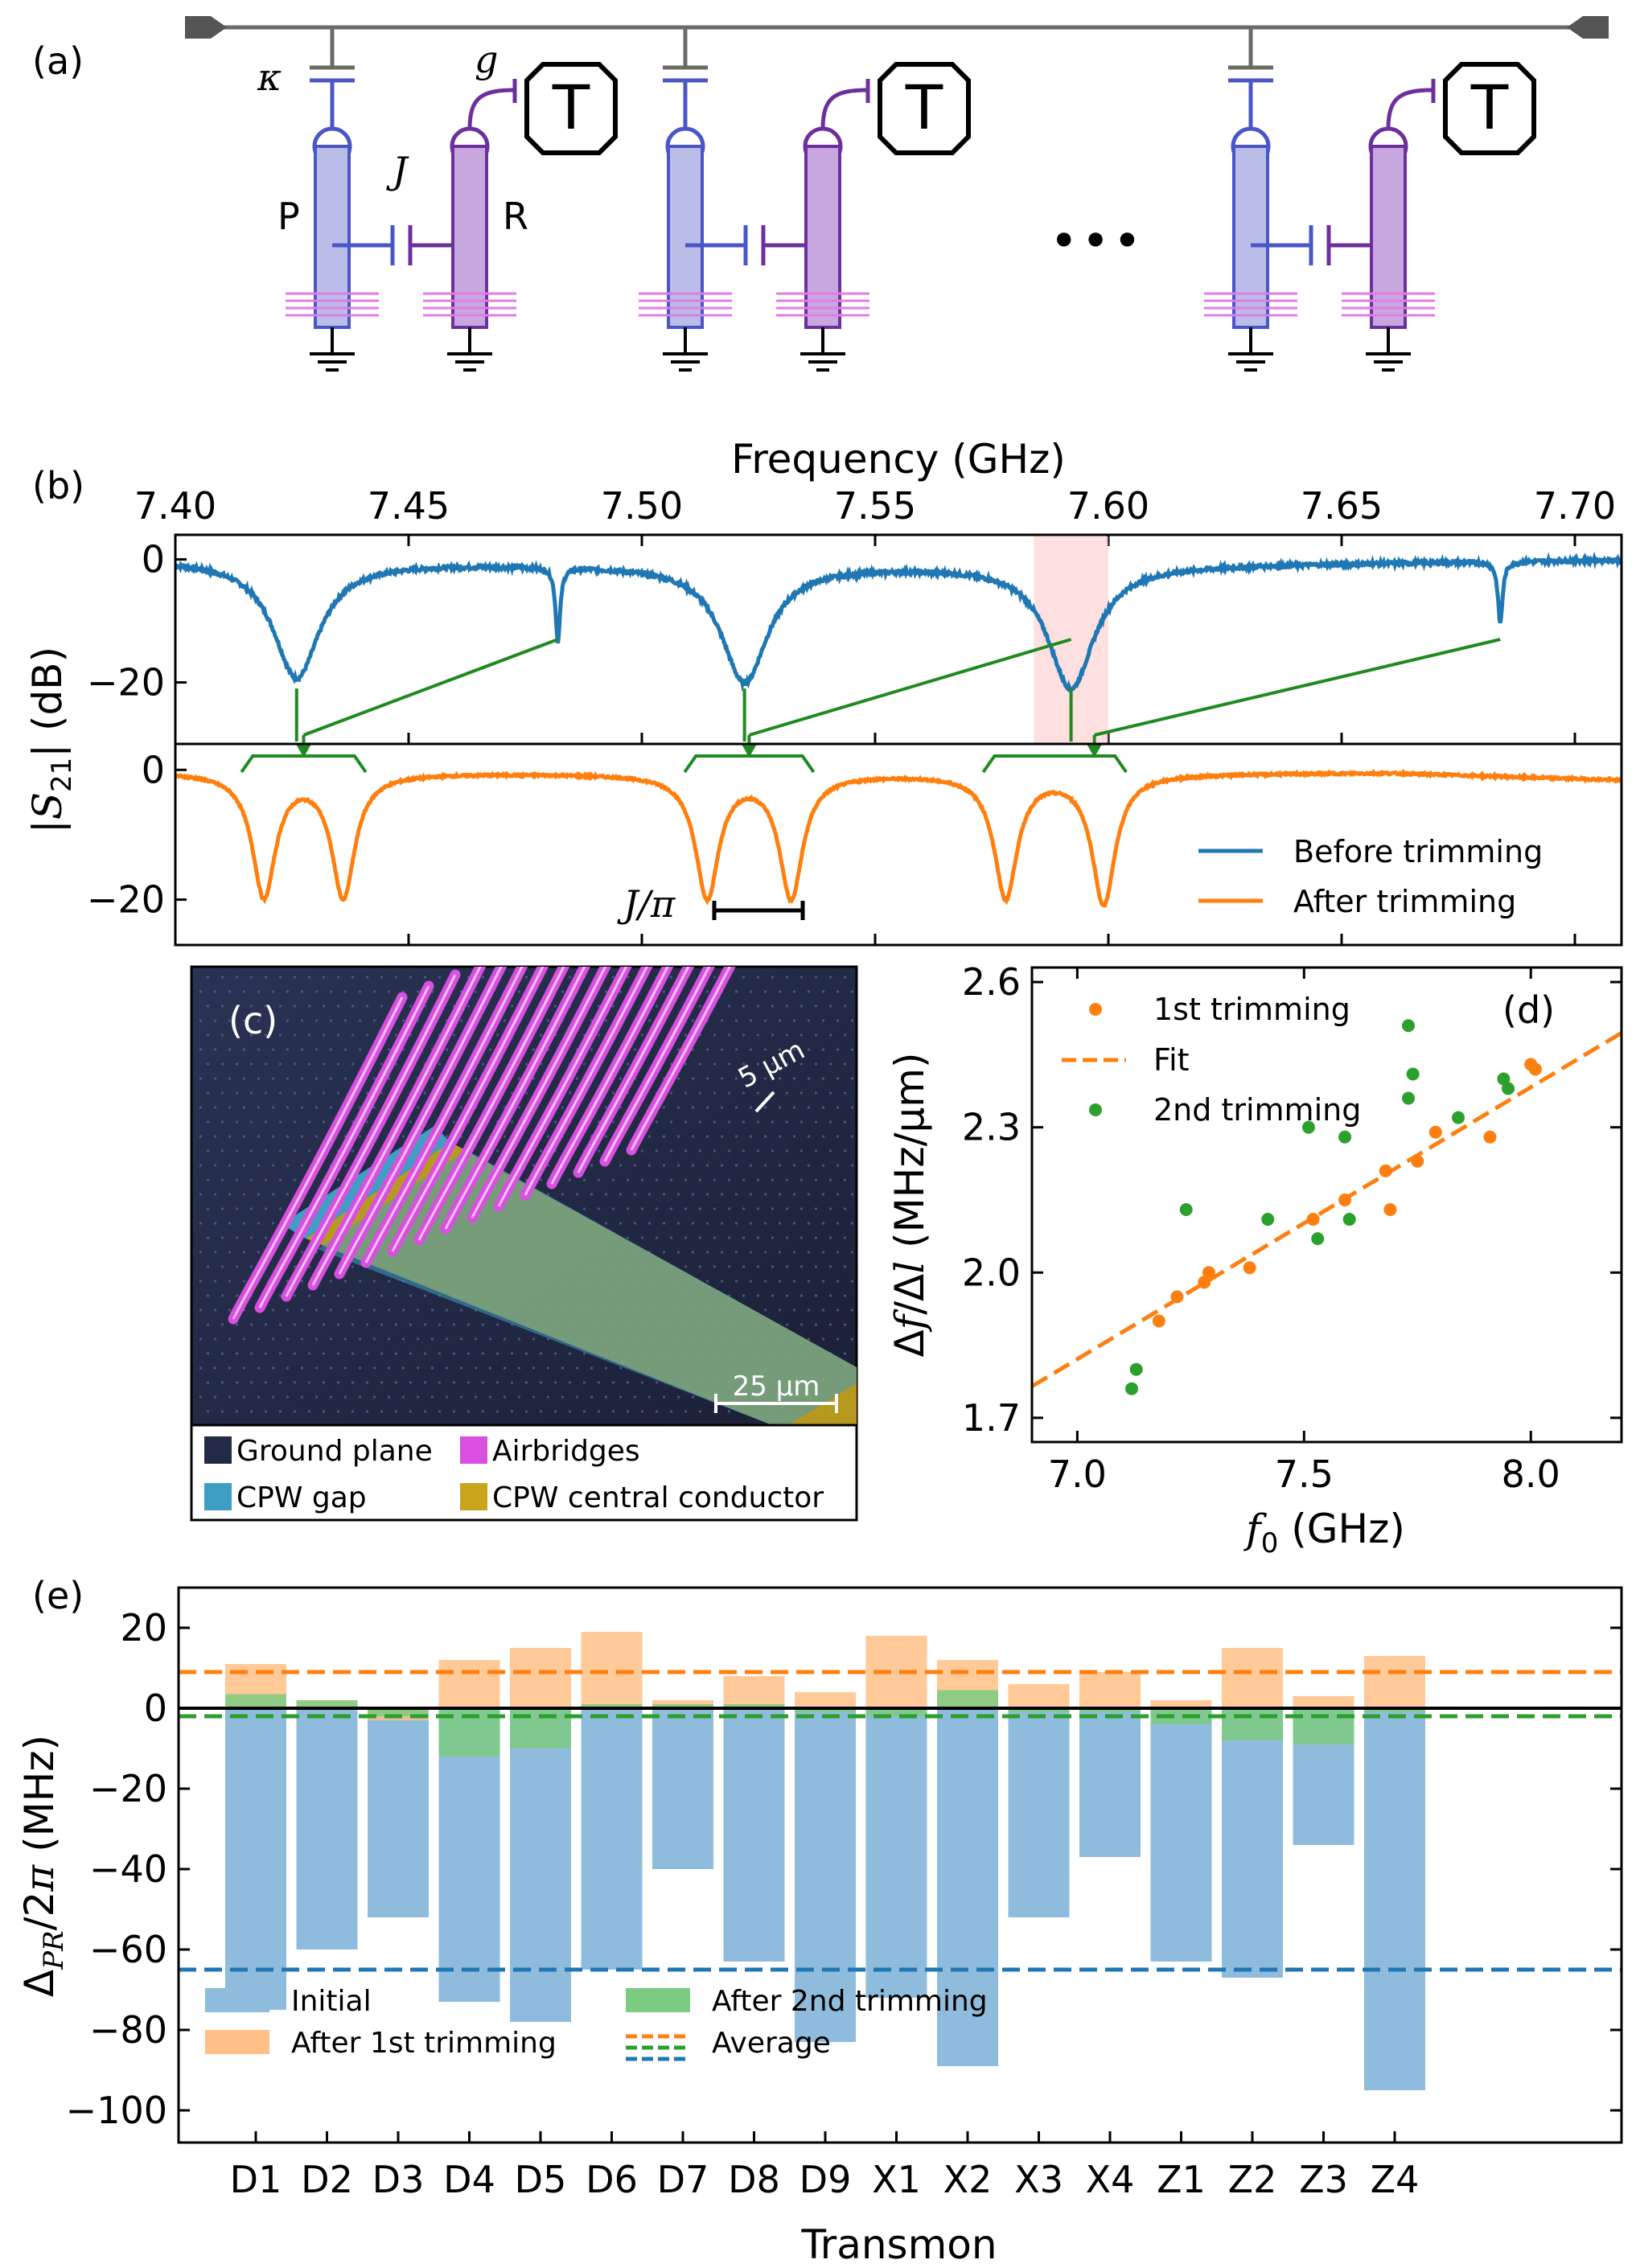  I want to click on transmon-label: X4, so click(1111, 2180).